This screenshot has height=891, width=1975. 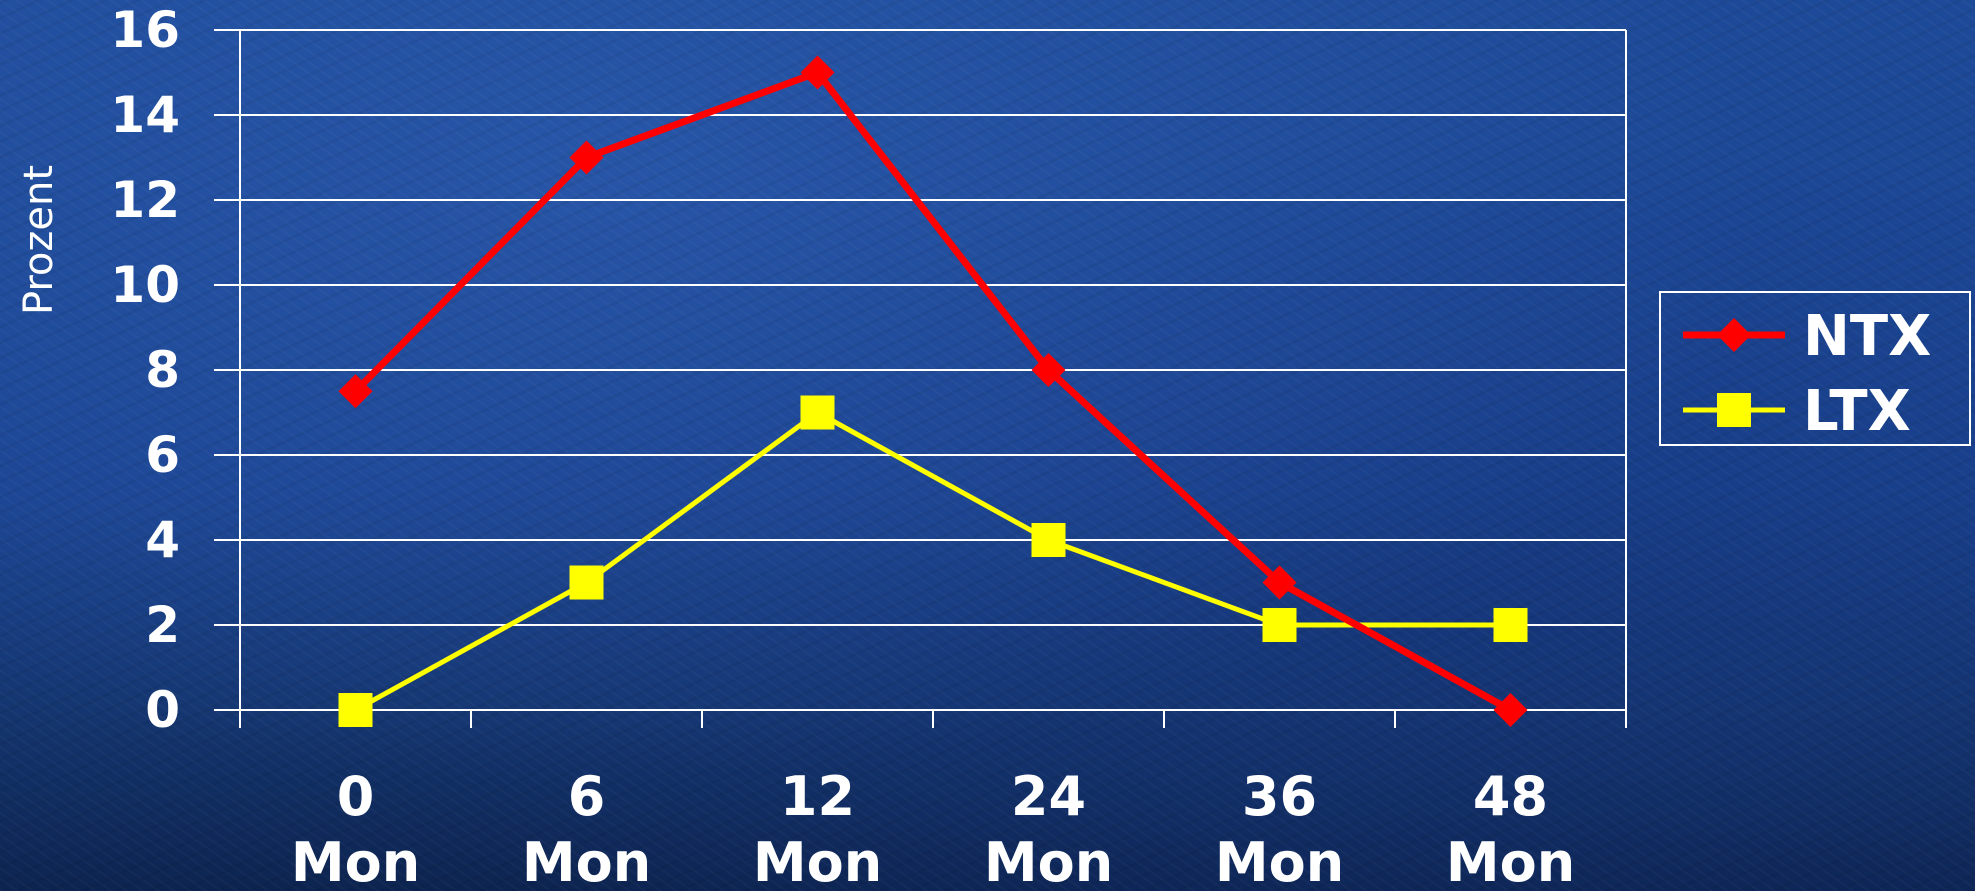 What do you see at coordinates (1857, 411) in the screenshot?
I see `legend-label-ltx: LTX` at bounding box center [1857, 411].